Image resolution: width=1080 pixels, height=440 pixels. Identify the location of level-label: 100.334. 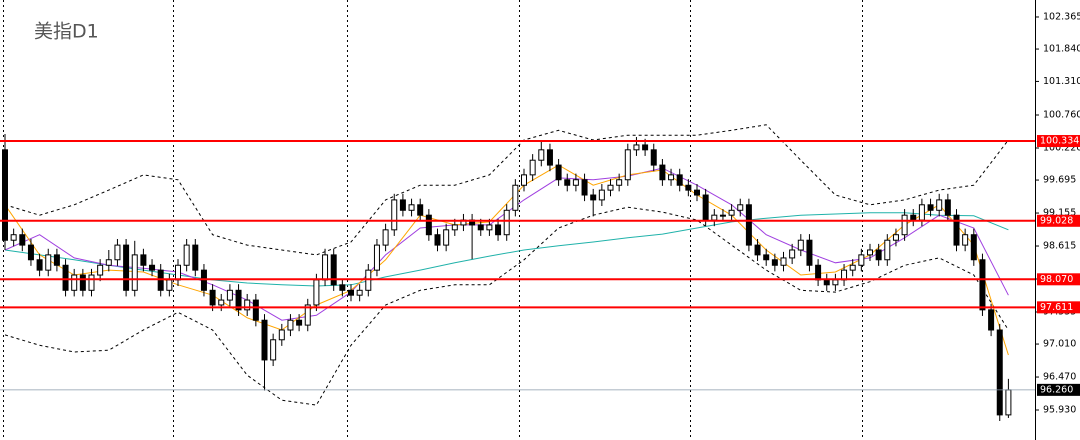
(1059, 141).